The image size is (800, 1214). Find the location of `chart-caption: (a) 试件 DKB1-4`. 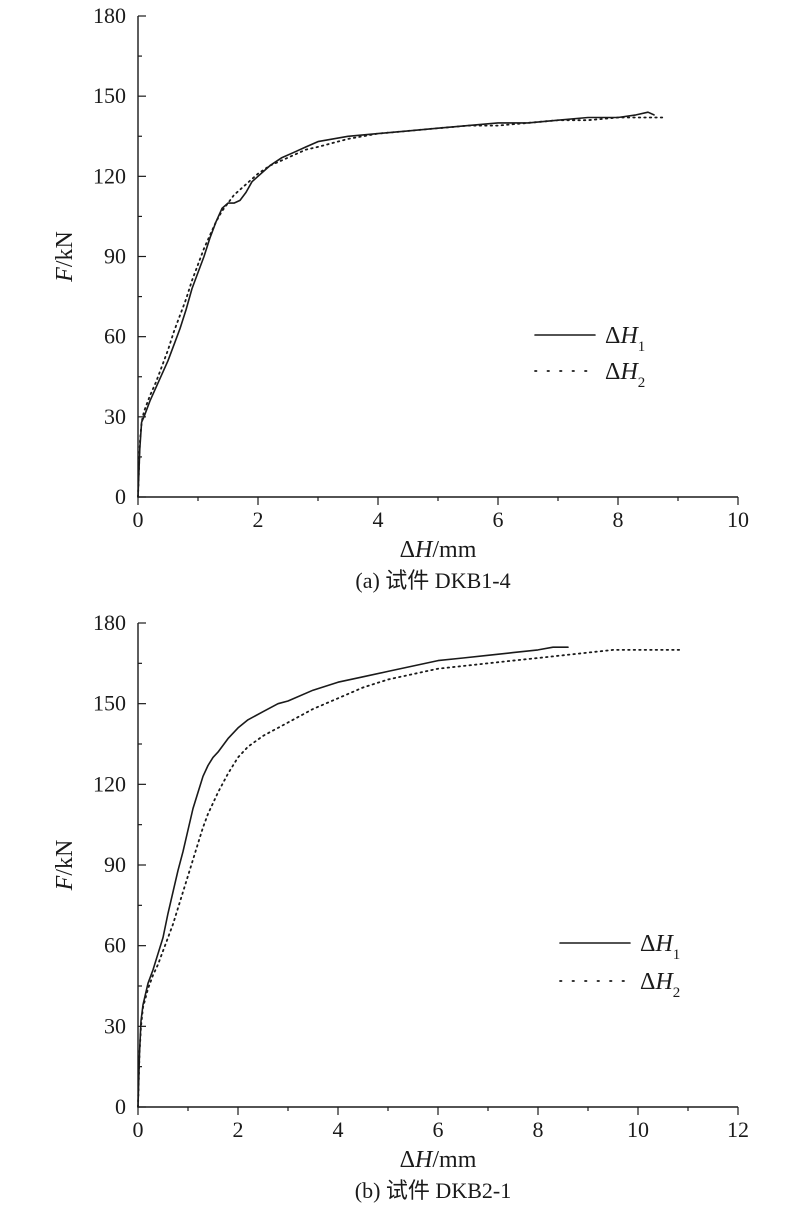

chart-caption: (a) 试件 DKB1-4 is located at coordinates (432, 580).